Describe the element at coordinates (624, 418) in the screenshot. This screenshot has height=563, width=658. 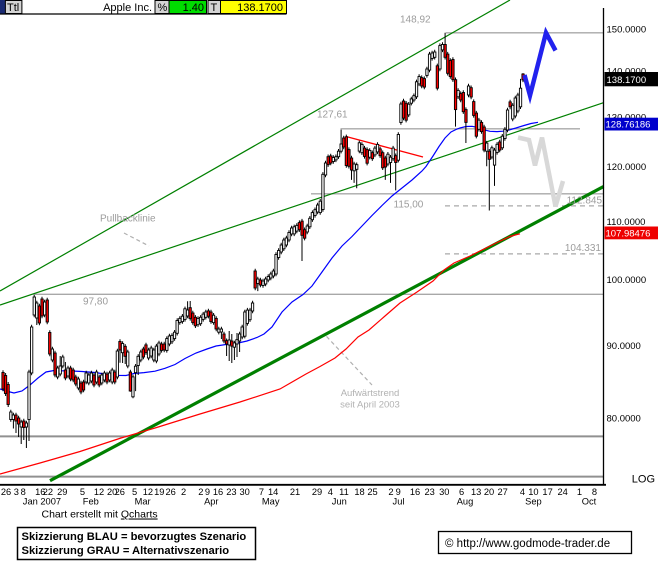
I see `svg-text: 80.0000` at that location.